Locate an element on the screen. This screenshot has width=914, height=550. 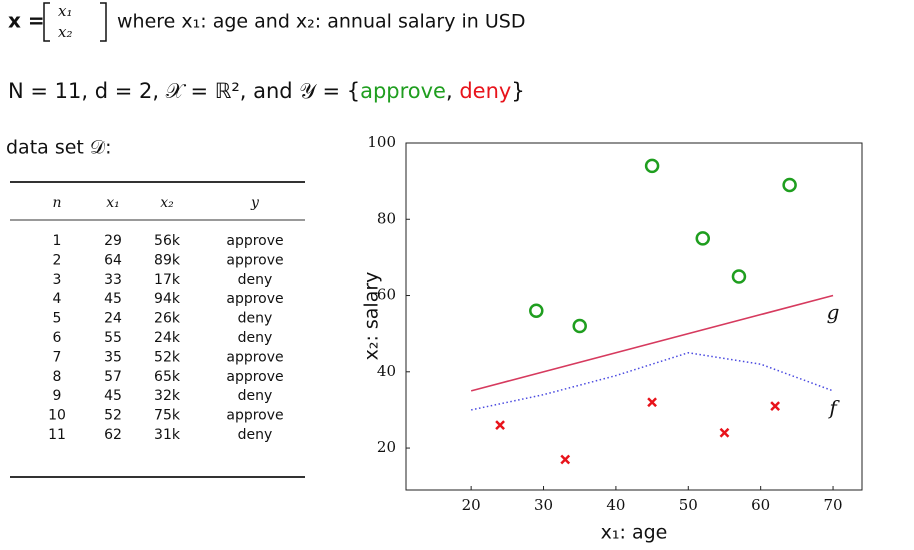
x-tick-label: 20 is located at coordinates (471, 505).